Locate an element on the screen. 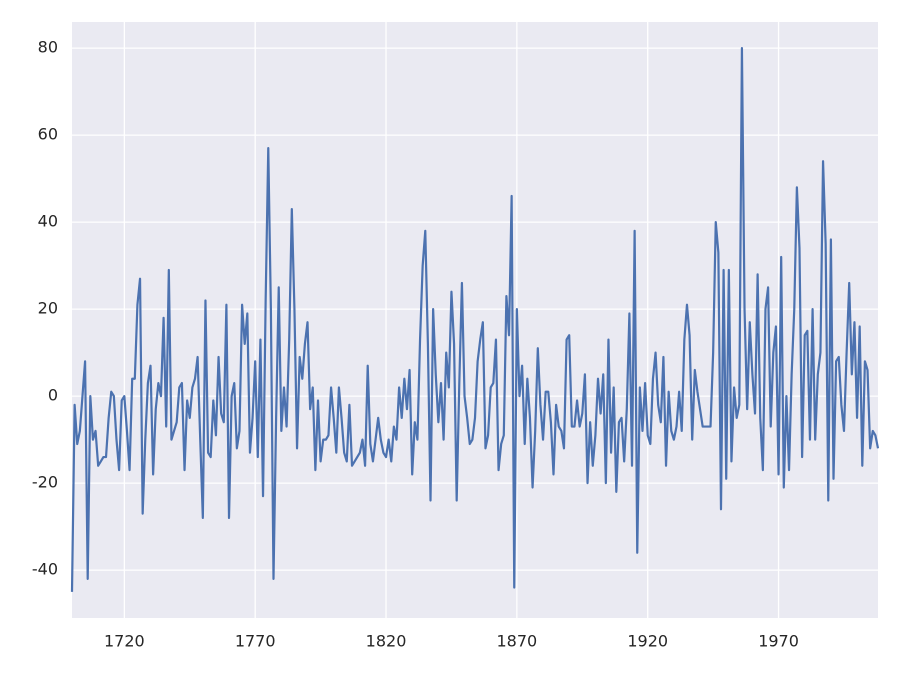 The height and width of the screenshot is (675, 900). x-tick-label: 1820 is located at coordinates (386, 641).